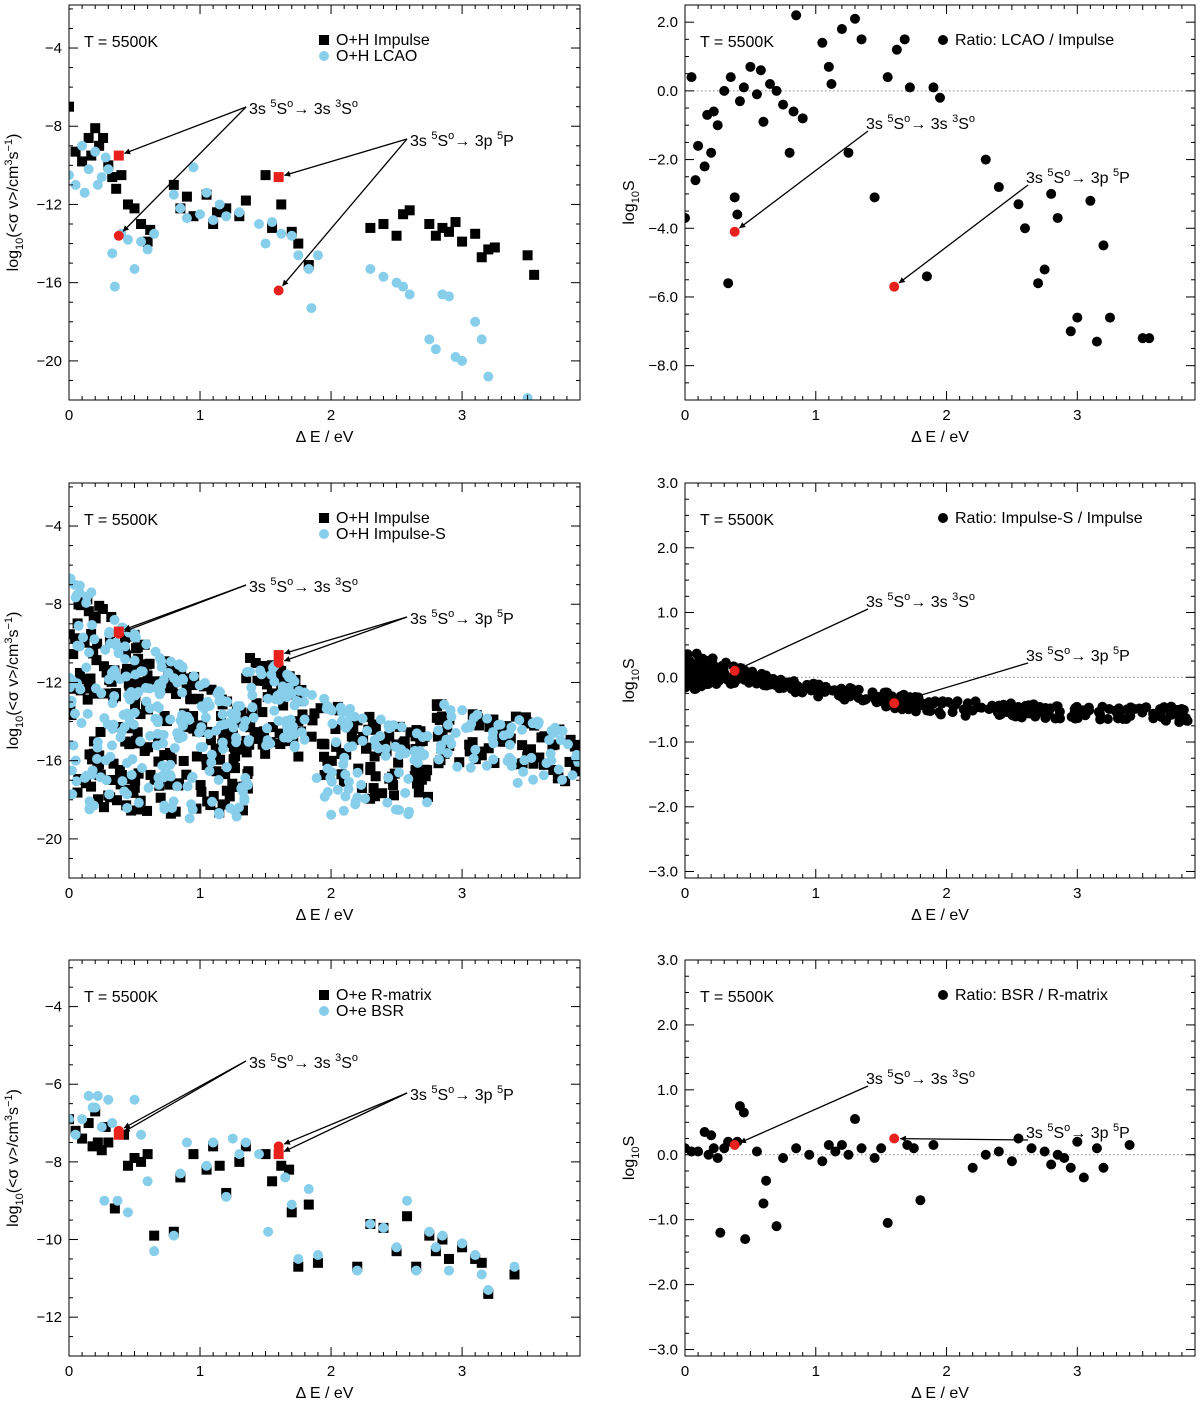 The width and height of the screenshot is (1200, 1404). What do you see at coordinates (734, 1145) in the screenshot?
I see `highlight-point` at bounding box center [734, 1145].